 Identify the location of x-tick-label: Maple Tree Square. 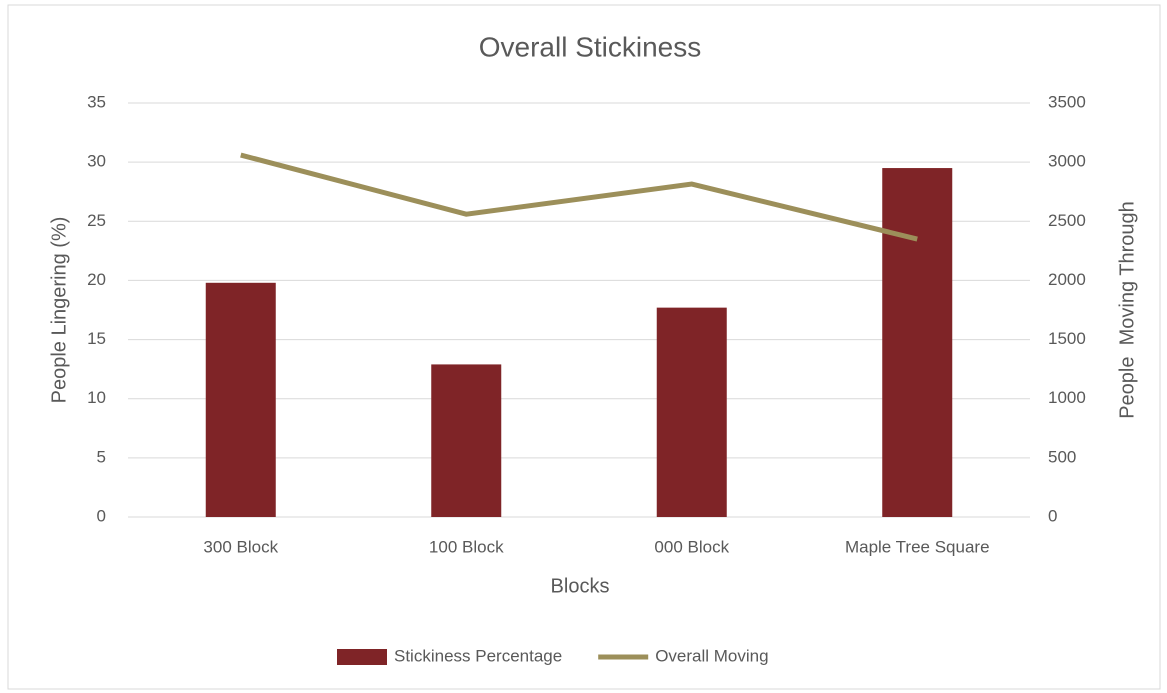
(917, 546).